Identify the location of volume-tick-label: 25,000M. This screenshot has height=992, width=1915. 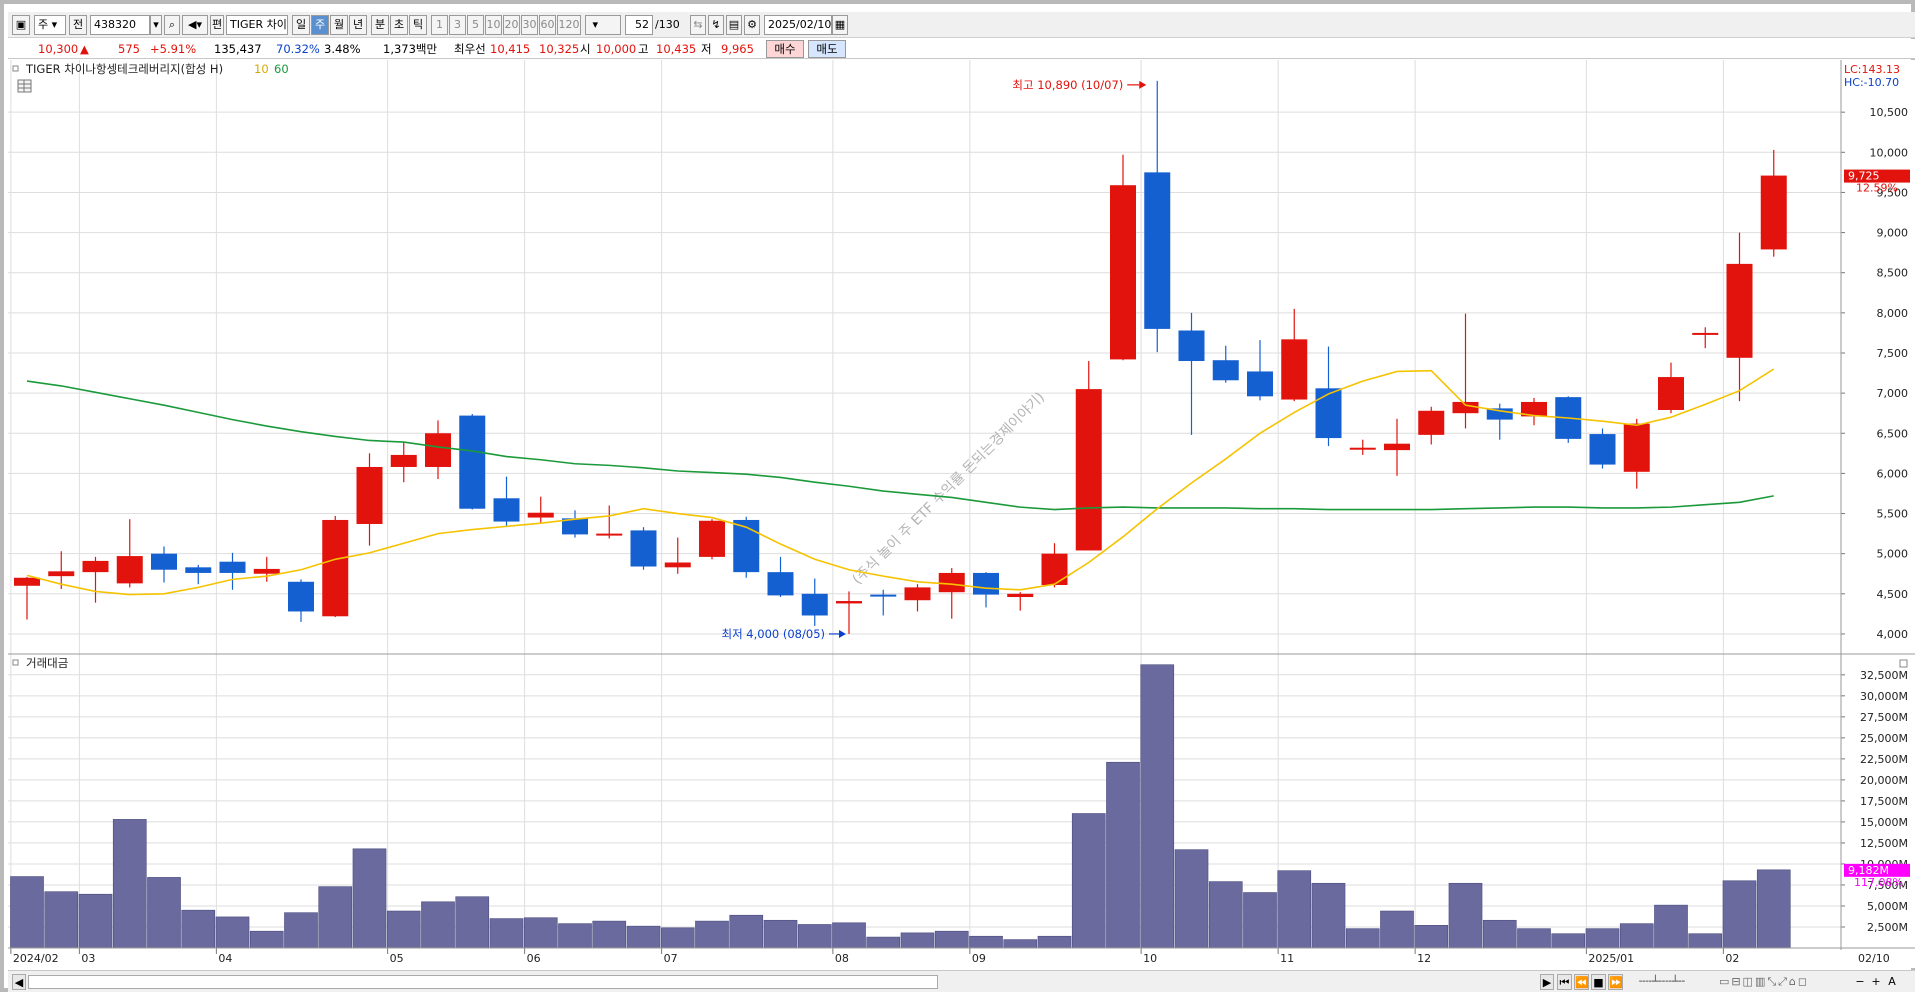
(1884, 738).